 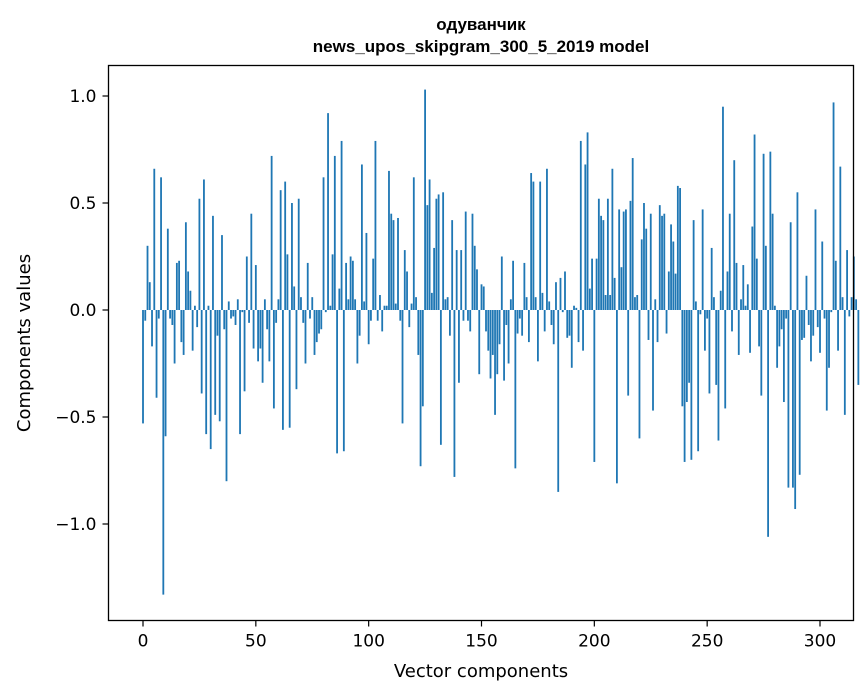 What do you see at coordinates (256, 642) in the screenshot?
I see `x-tick-label: 50` at bounding box center [256, 642].